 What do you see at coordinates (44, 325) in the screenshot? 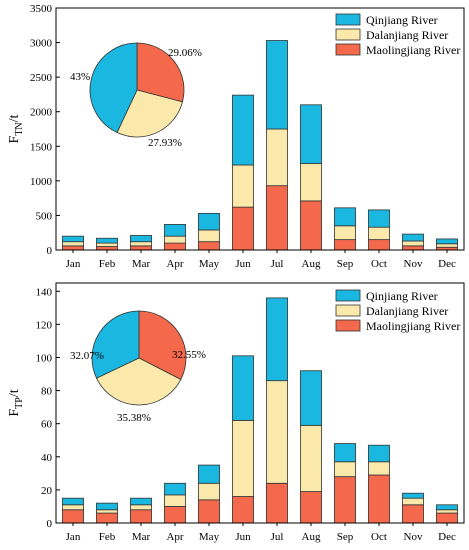
I see `y-tick-label: 120` at bounding box center [44, 325].